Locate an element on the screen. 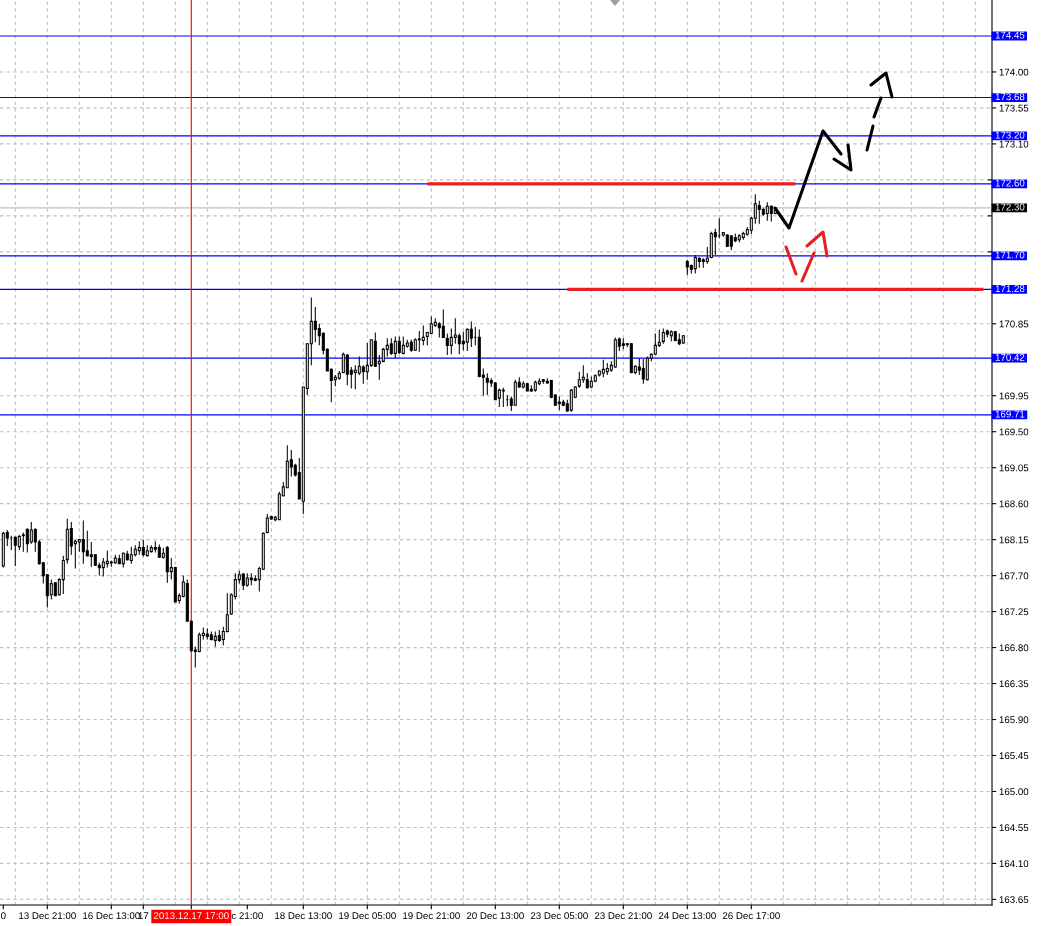  y-tick-label: 165.45 is located at coordinates (1014, 756).